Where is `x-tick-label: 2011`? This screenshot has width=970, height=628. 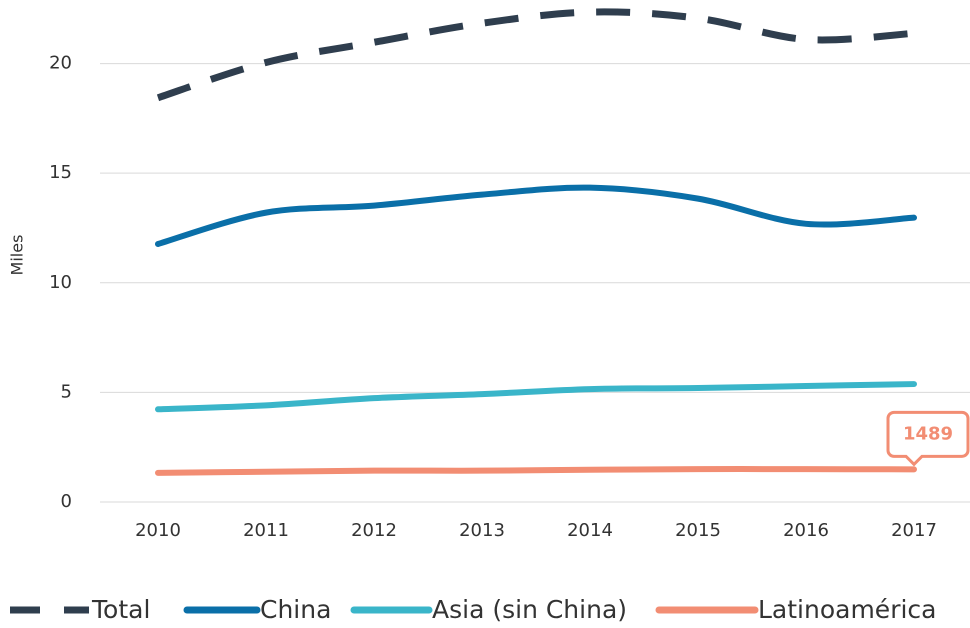 x-tick-label: 2011 is located at coordinates (266, 530).